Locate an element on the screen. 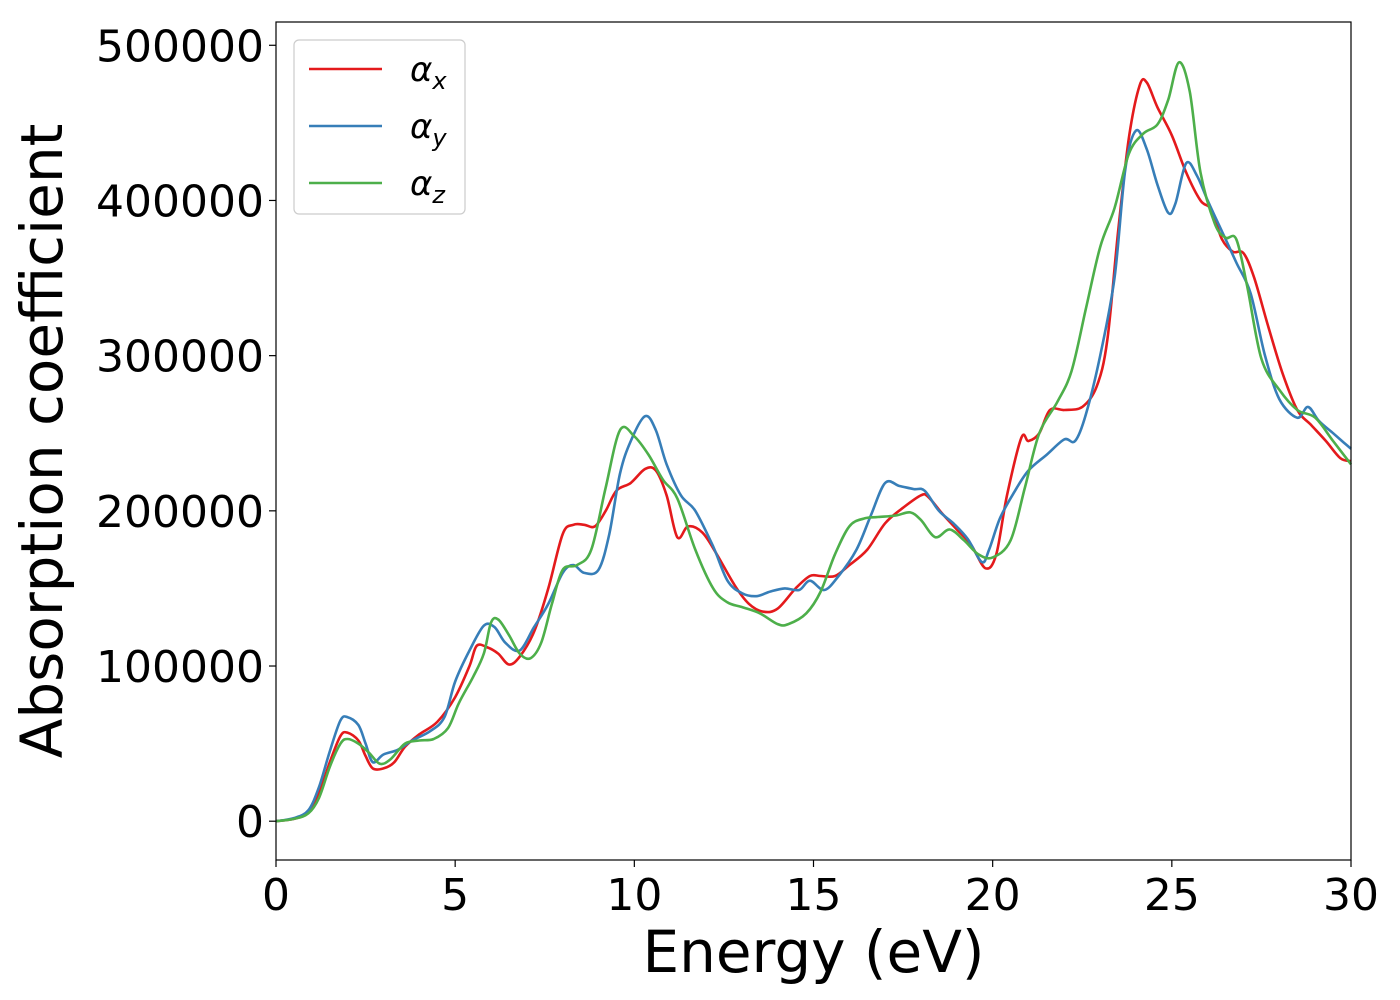 This screenshot has width=1400, height=1000. legend-label-y: αy is located at coordinates (428, 129).